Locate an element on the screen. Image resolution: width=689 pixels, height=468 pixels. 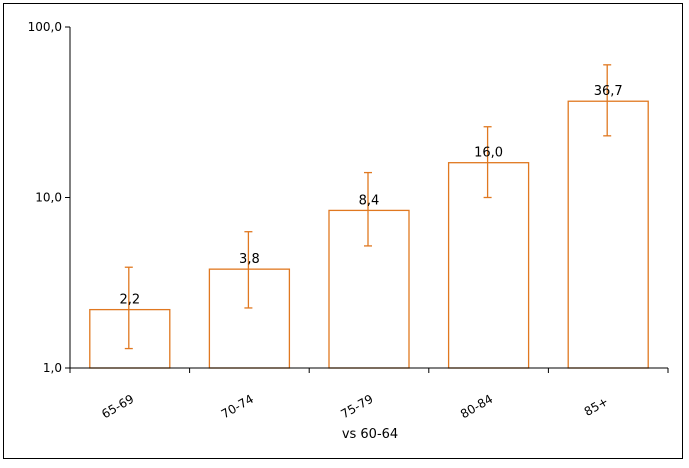
x-category-label: 70-74 is located at coordinates (237, 407).